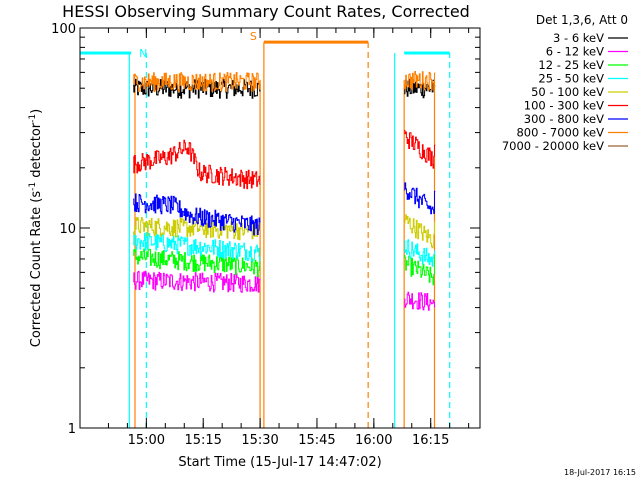 The width and height of the screenshot is (640, 480). I want to click on legend-label-6: 300 - 800 keV, so click(564, 119).